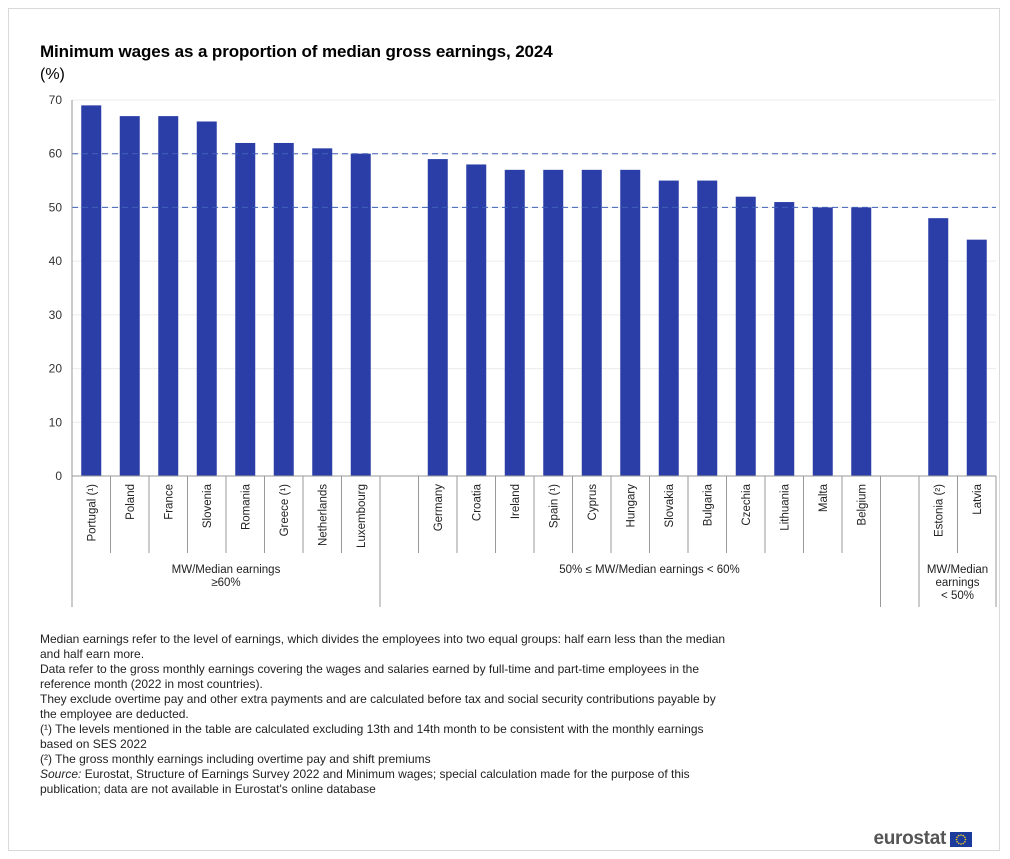 This screenshot has height=859, width=1010. I want to click on category-label: Lithuania, so click(785, 506).